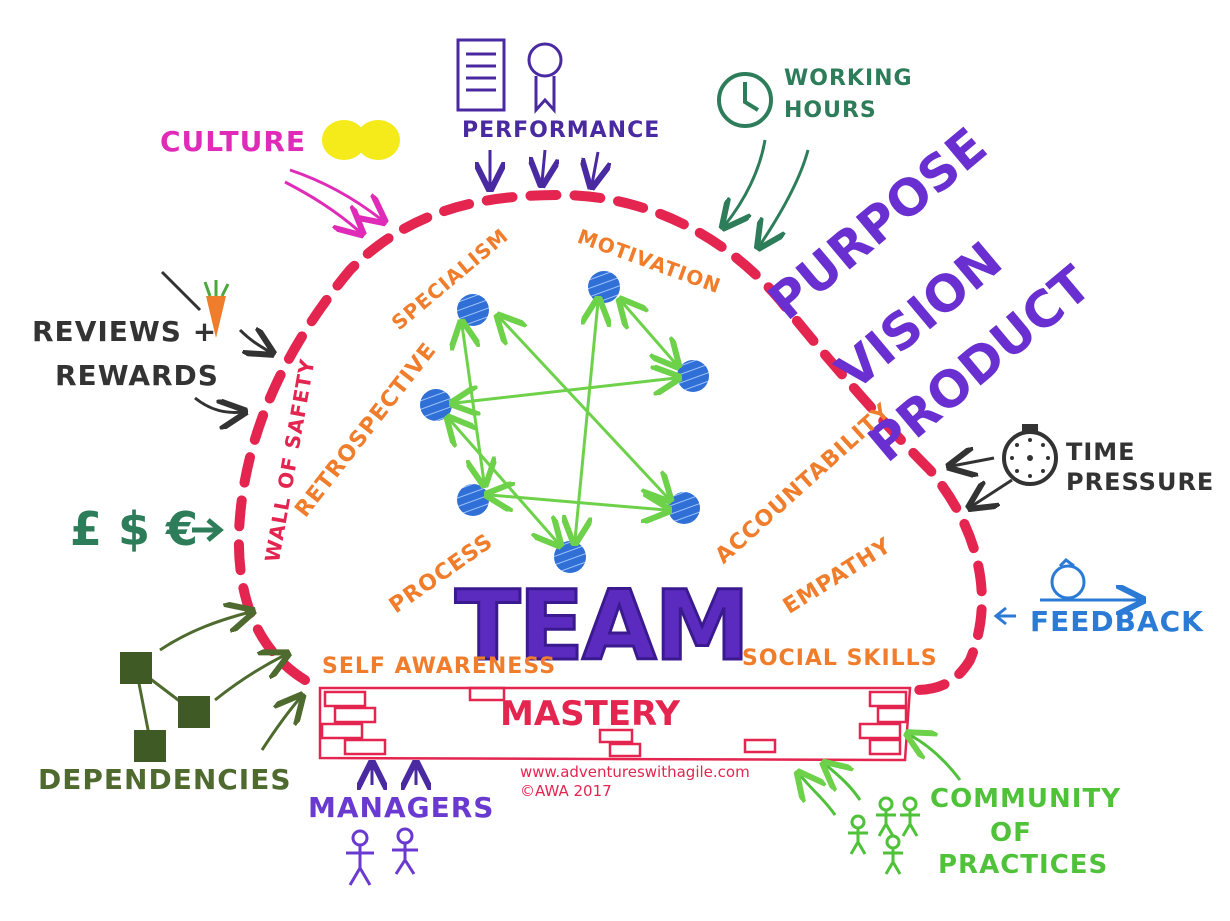  I want to click on managers-arrows, so click(394, 775).